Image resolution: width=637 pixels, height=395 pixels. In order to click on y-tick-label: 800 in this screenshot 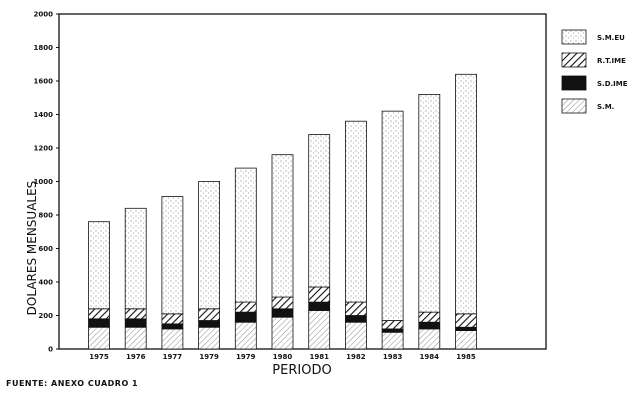, I will do `click(45, 216)`.